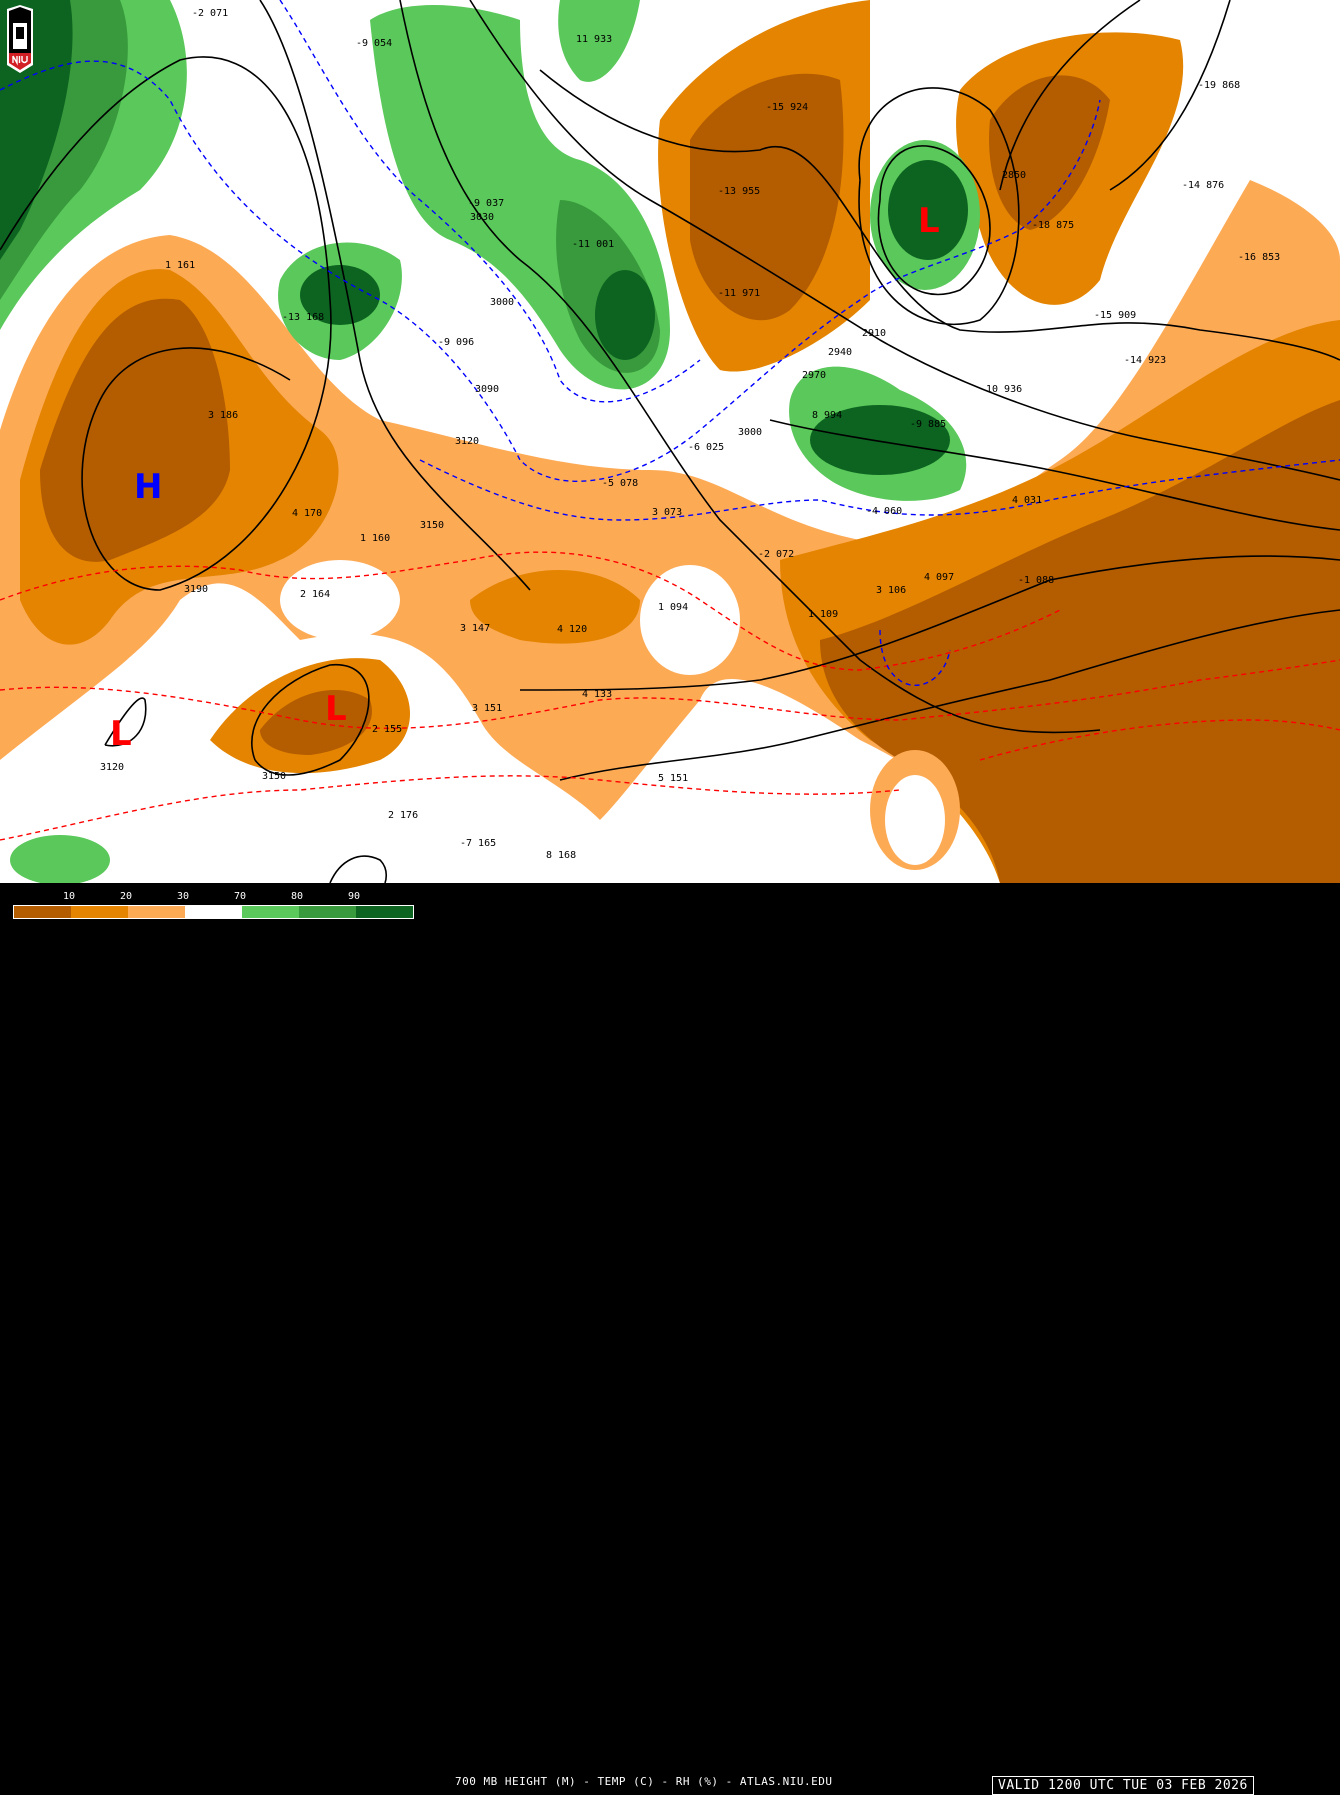 Image resolution: width=1340 pixels, height=1795 pixels. Describe the element at coordinates (354, 896) in the screenshot. I see `legend-label: 90` at that location.